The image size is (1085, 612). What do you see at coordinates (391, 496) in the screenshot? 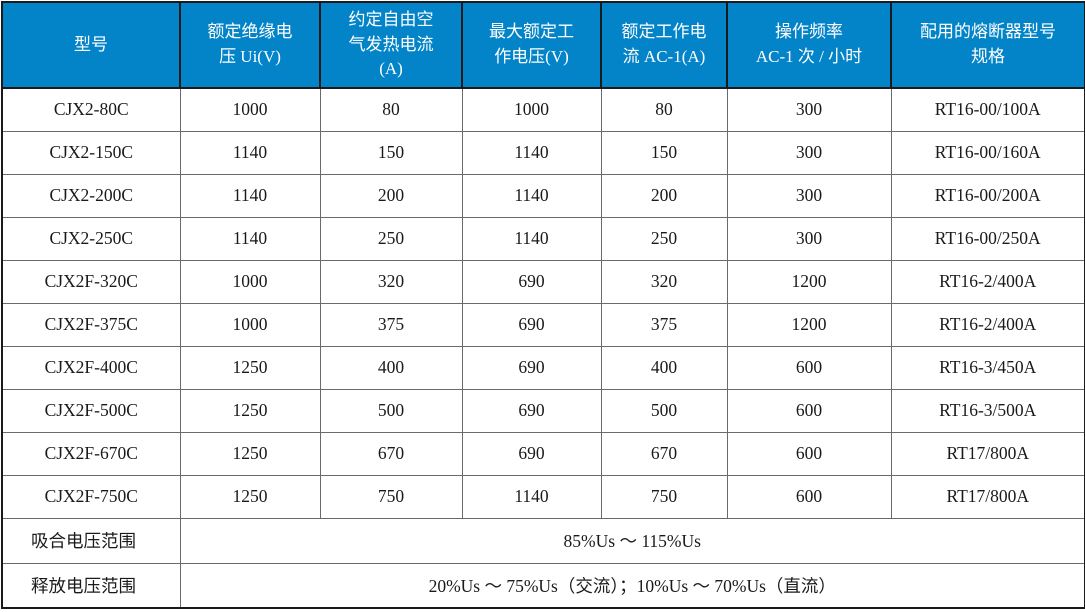
I see `cell-ith: 750` at bounding box center [391, 496].